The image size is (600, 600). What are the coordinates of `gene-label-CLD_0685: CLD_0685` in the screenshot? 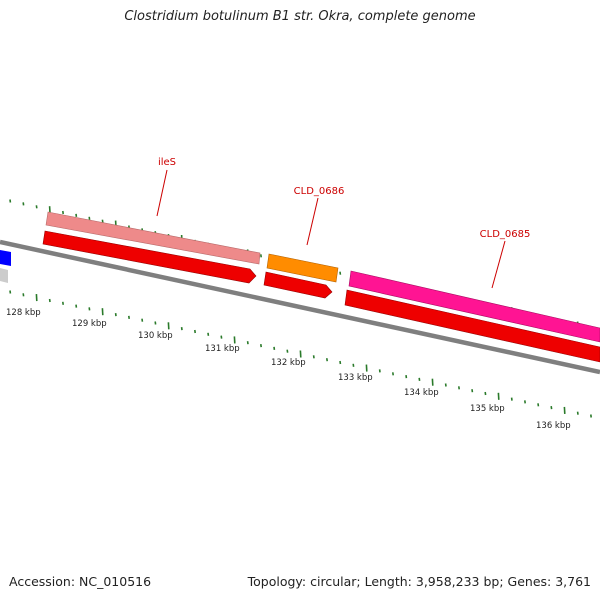 It's located at (505, 234).